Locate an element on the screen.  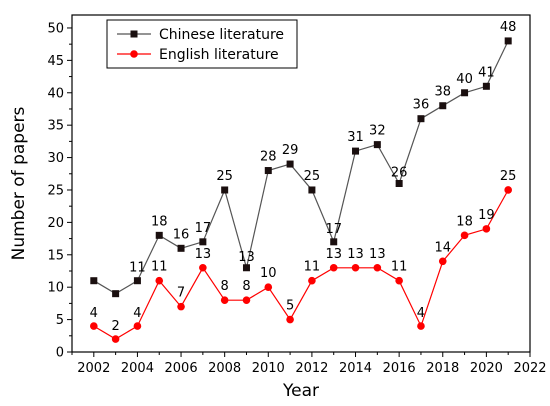
y-tick-label: 50 is located at coordinates (55, 28).